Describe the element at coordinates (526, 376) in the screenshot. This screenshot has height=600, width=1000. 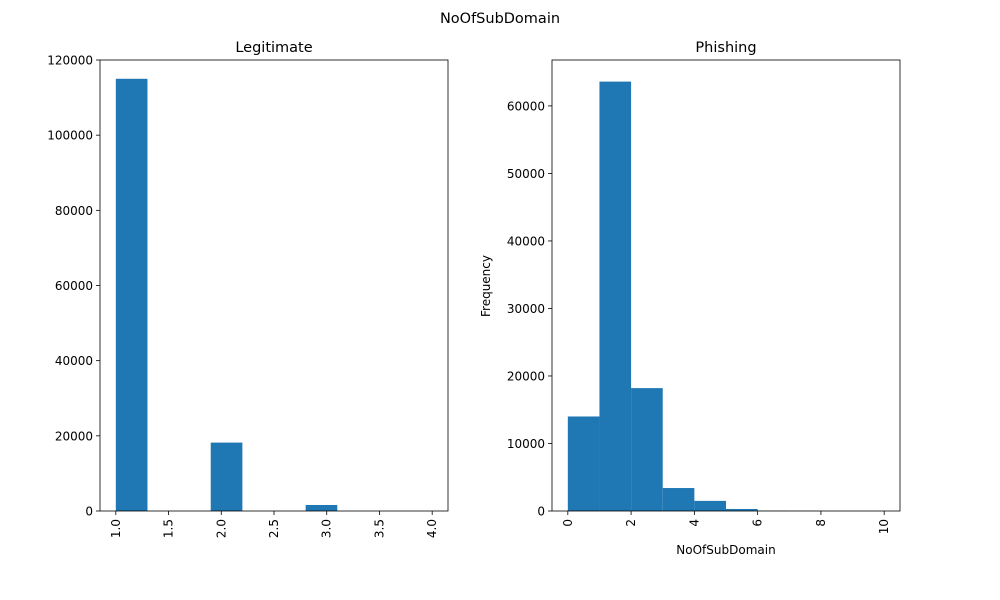
I see `phishing-y-tick-label-2: 20000` at that location.